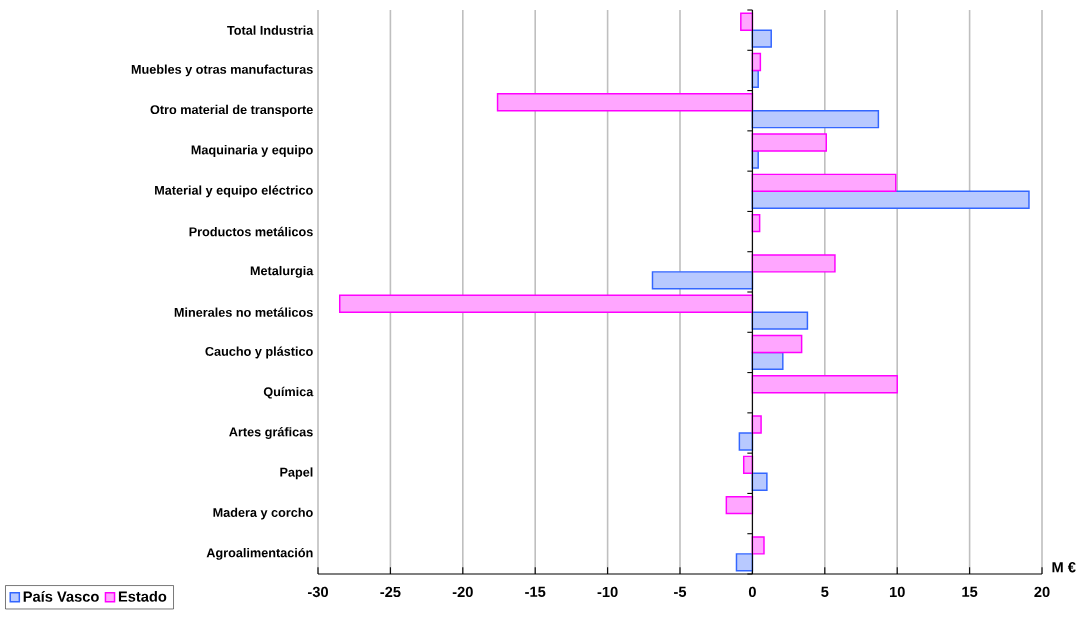 The image size is (1084, 629). Describe the element at coordinates (270, 30) in the screenshot. I see `y-tick-label: Total Industria` at that location.